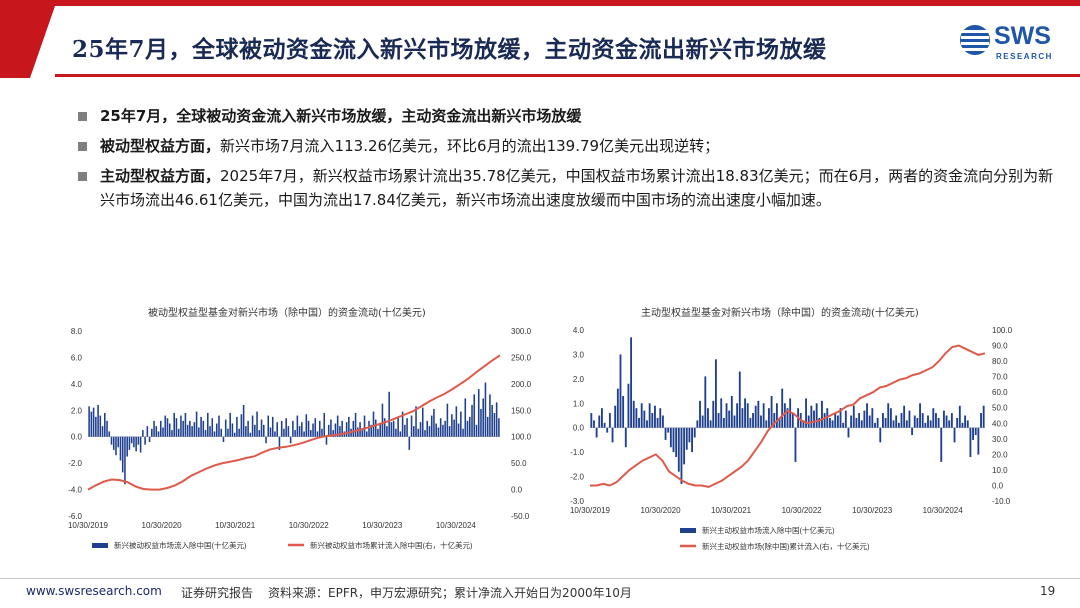 This screenshot has height=608, width=1080. What do you see at coordinates (786, 546) in the screenshot?
I see `legend-line-label: 新兴主动权益市场(除中国)累计流入(右，十亿美元)` at bounding box center [786, 546].